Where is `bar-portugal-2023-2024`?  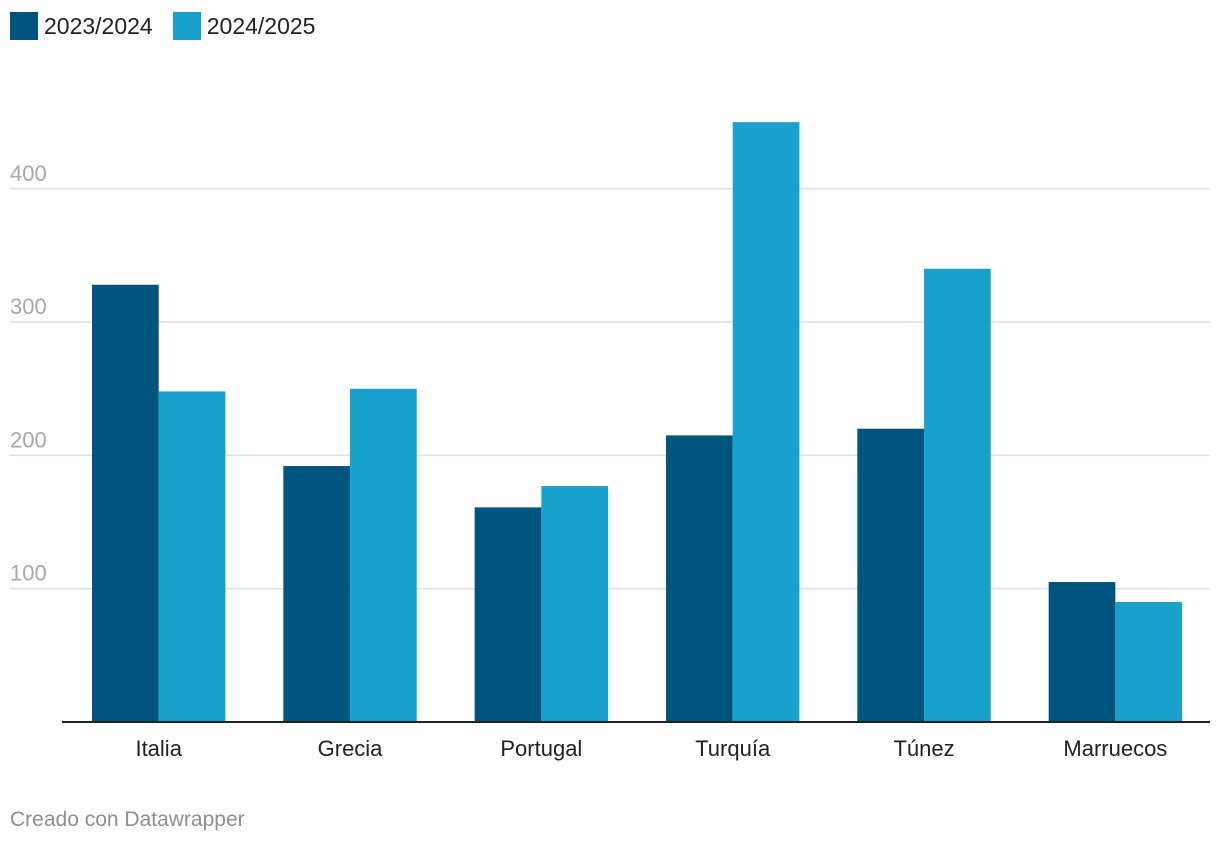 bar-portugal-2023-2024 is located at coordinates (508, 614).